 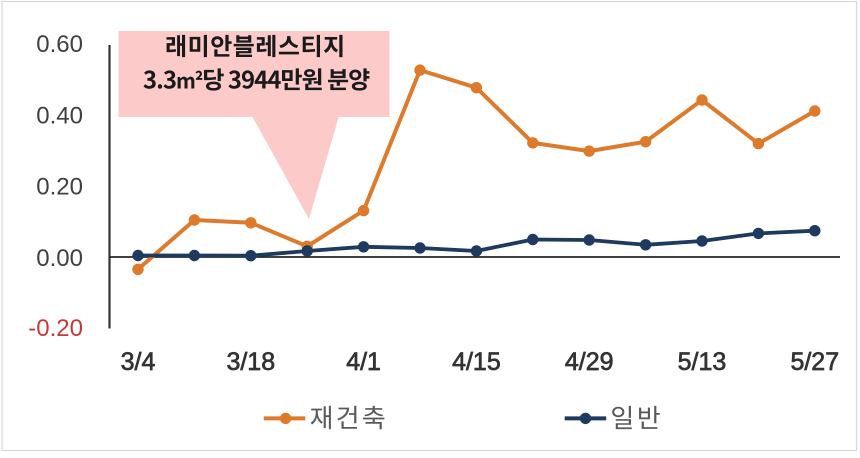 I want to click on svg-text: 4/15, so click(x=476, y=362).